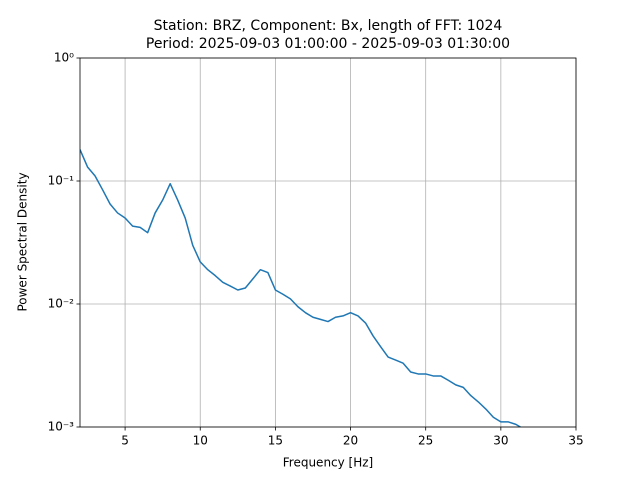 The height and width of the screenshot is (480, 640). What do you see at coordinates (125, 441) in the screenshot?
I see `x-tick-label: 5` at bounding box center [125, 441].